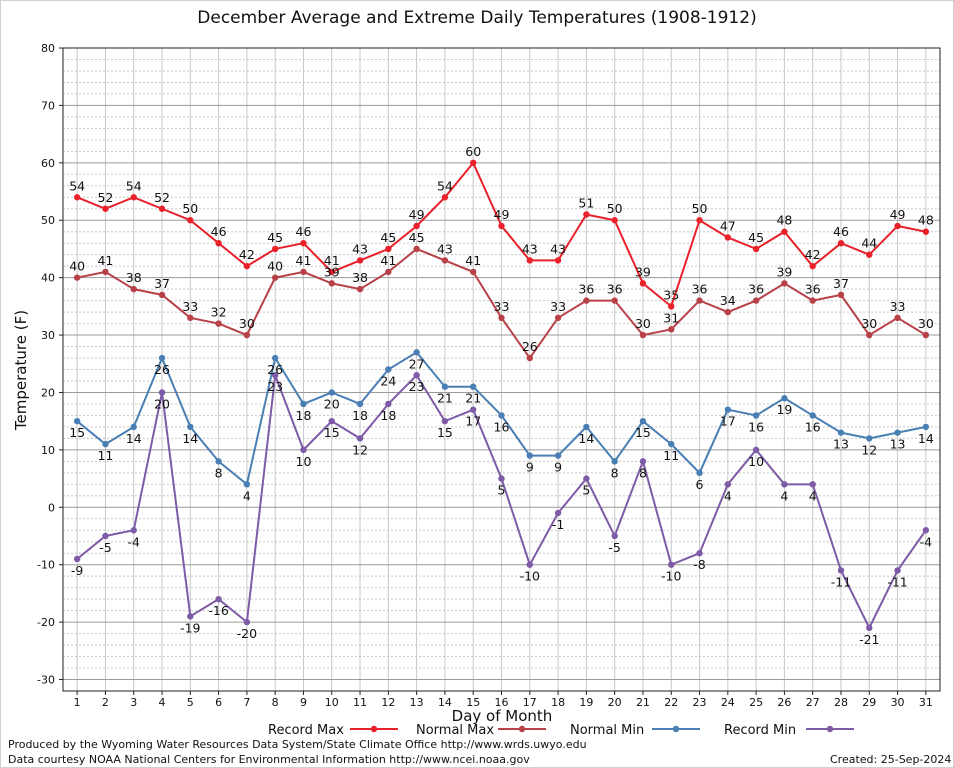 The height and width of the screenshot is (768, 954). I want to click on record-max-data-label: 50, so click(700, 208).